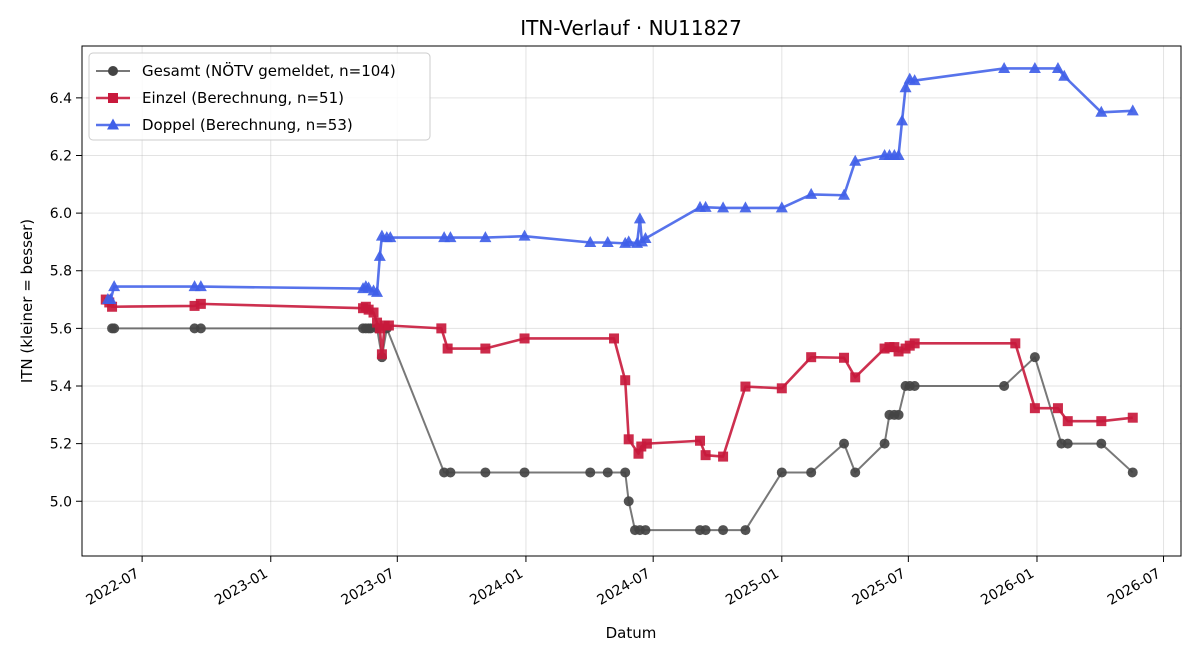 This screenshot has width=1200, height=660. What do you see at coordinates (61, 214) in the screenshot?
I see `y-tick-label: 6.0` at bounding box center [61, 214].